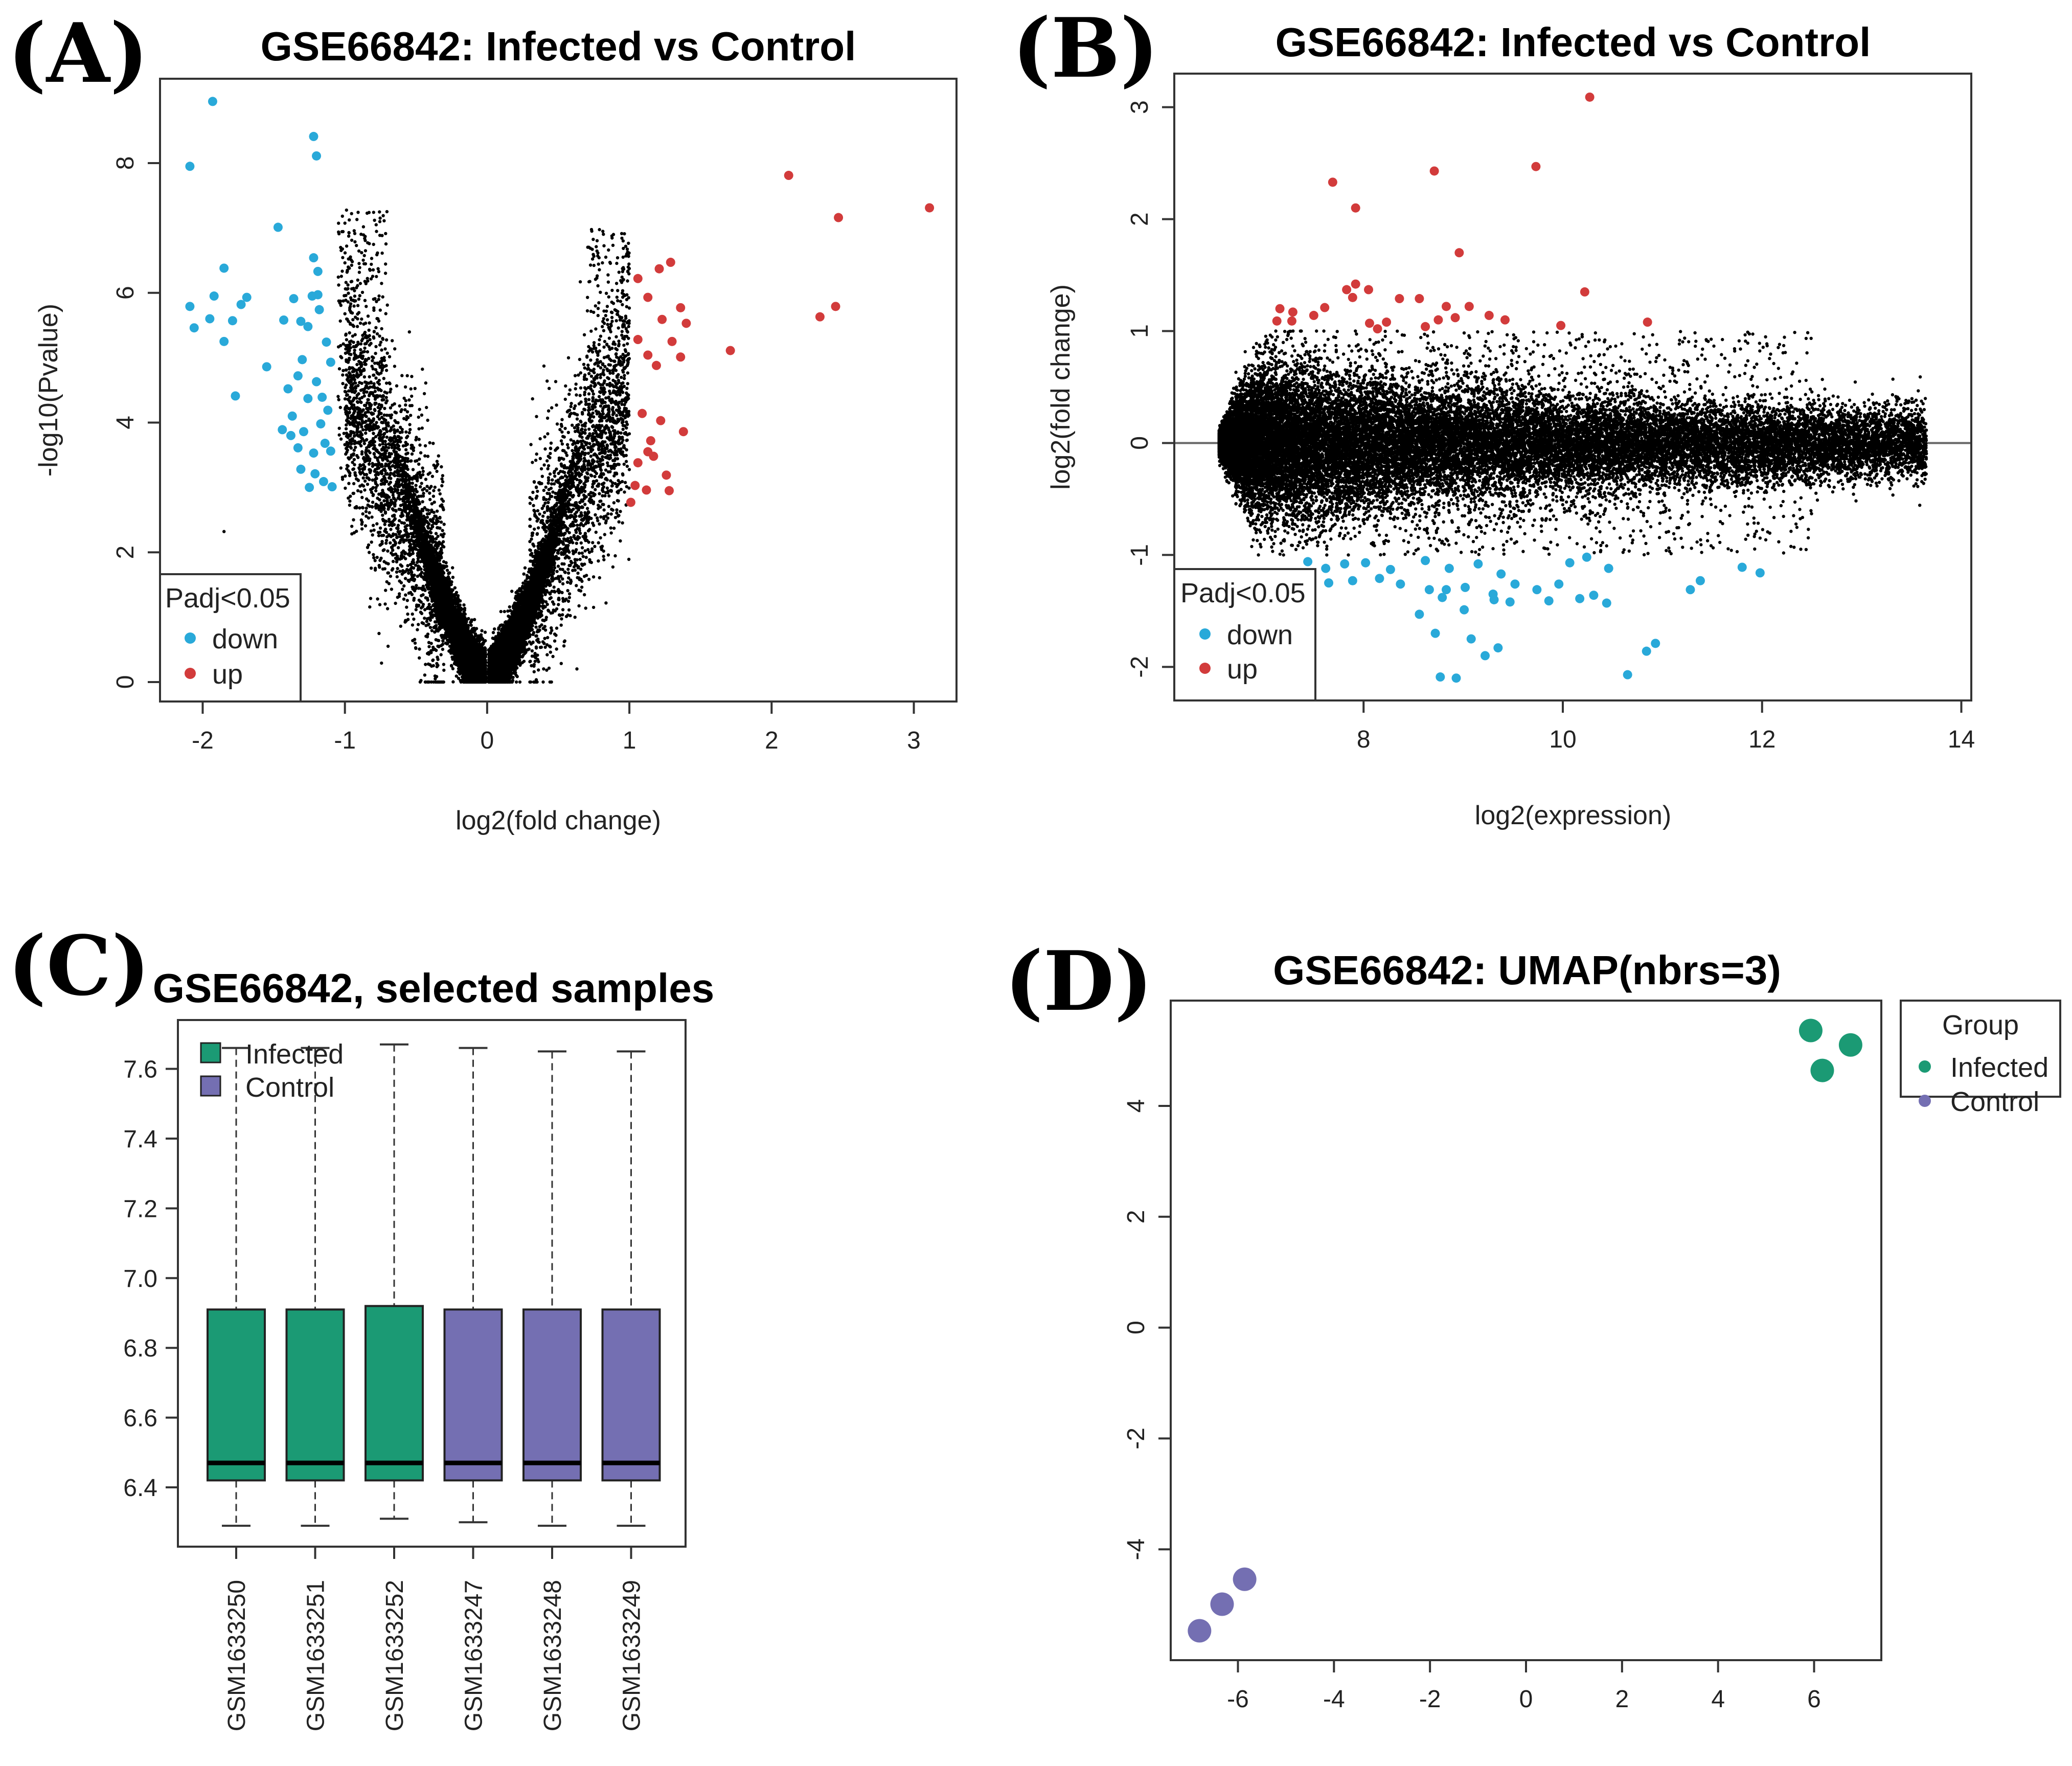 The height and width of the screenshot is (1766, 2072). What do you see at coordinates (1622, 1699) in the screenshot?
I see `panel-d-xtick-label: 2` at bounding box center [1622, 1699].